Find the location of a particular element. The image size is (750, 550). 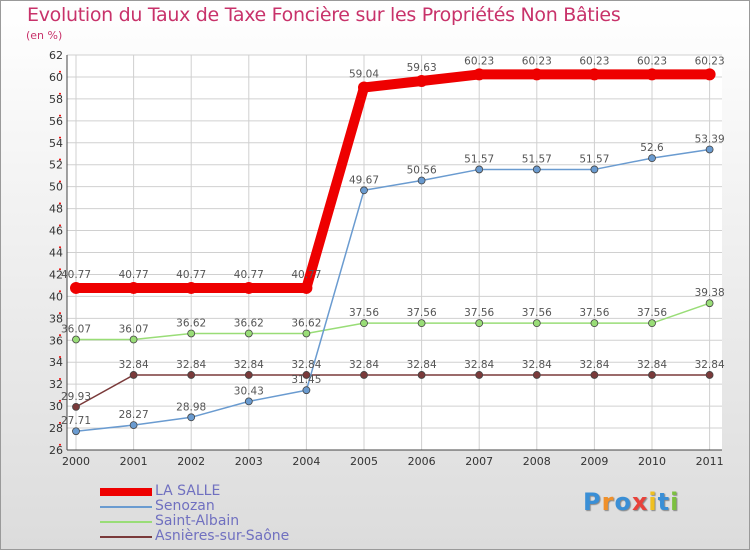

logo-letter: r is located at coordinates (608, 502).